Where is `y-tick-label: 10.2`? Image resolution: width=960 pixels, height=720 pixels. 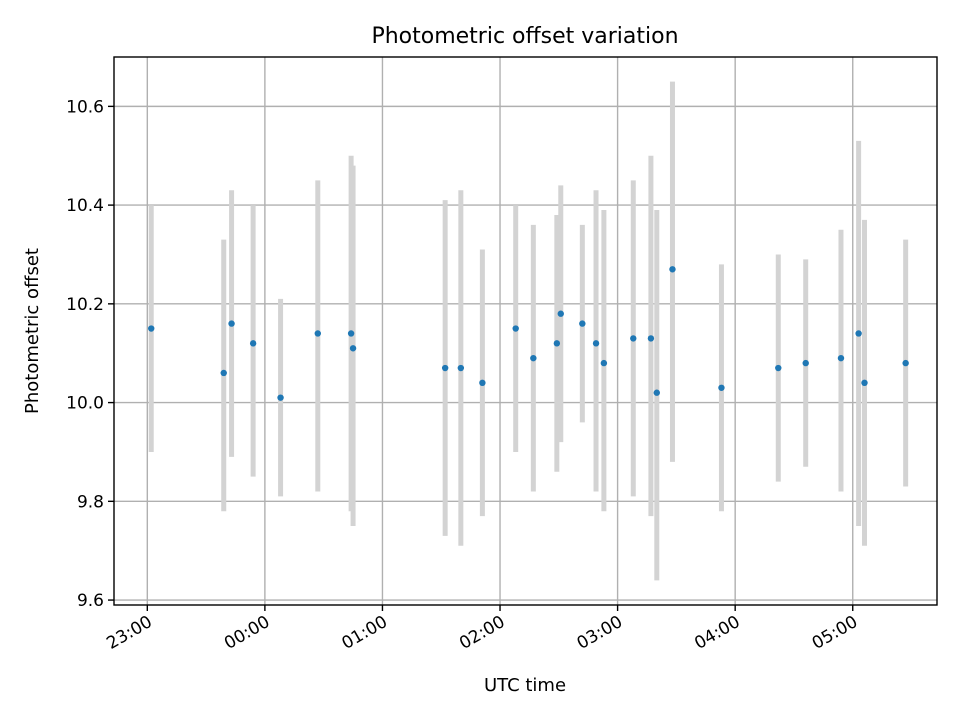
y-tick-label: 10.2 is located at coordinates (85, 305).